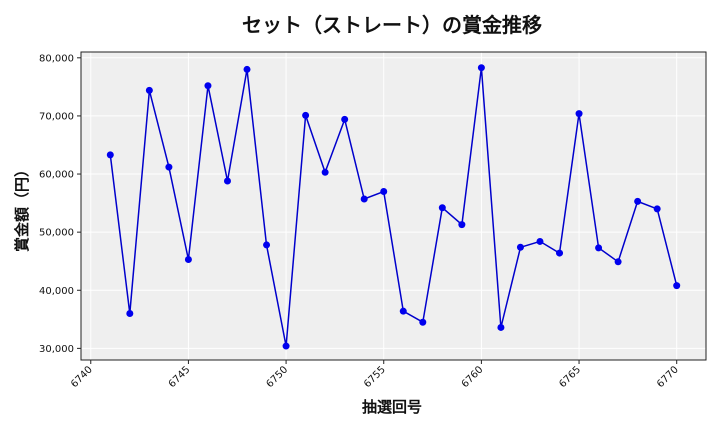 The width and height of the screenshot is (720, 432). What do you see at coordinates (56, 116) in the screenshot?
I see `y-tick-label: 70,000` at bounding box center [56, 116].